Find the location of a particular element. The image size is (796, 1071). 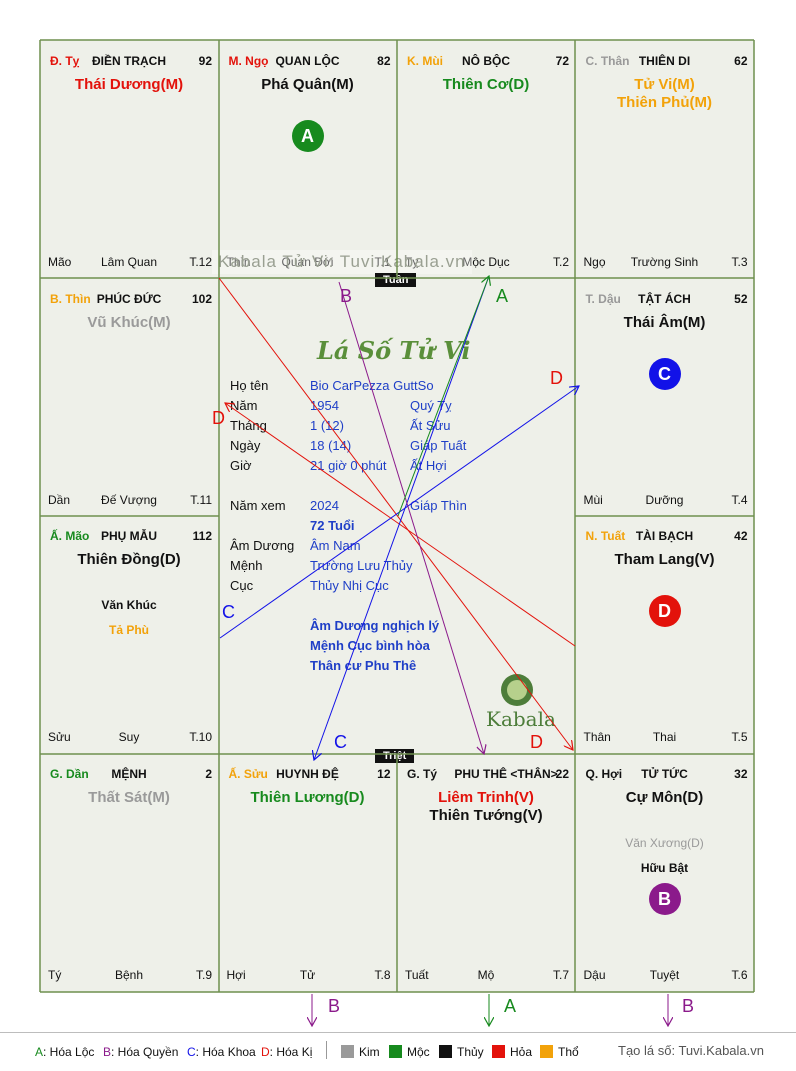

info-label: Giờ is located at coordinates (241, 465).